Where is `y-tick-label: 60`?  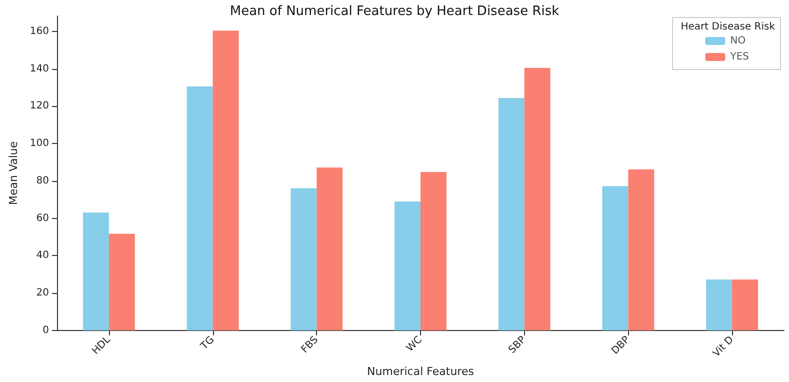 y-tick-label: 60 is located at coordinates (42, 218).